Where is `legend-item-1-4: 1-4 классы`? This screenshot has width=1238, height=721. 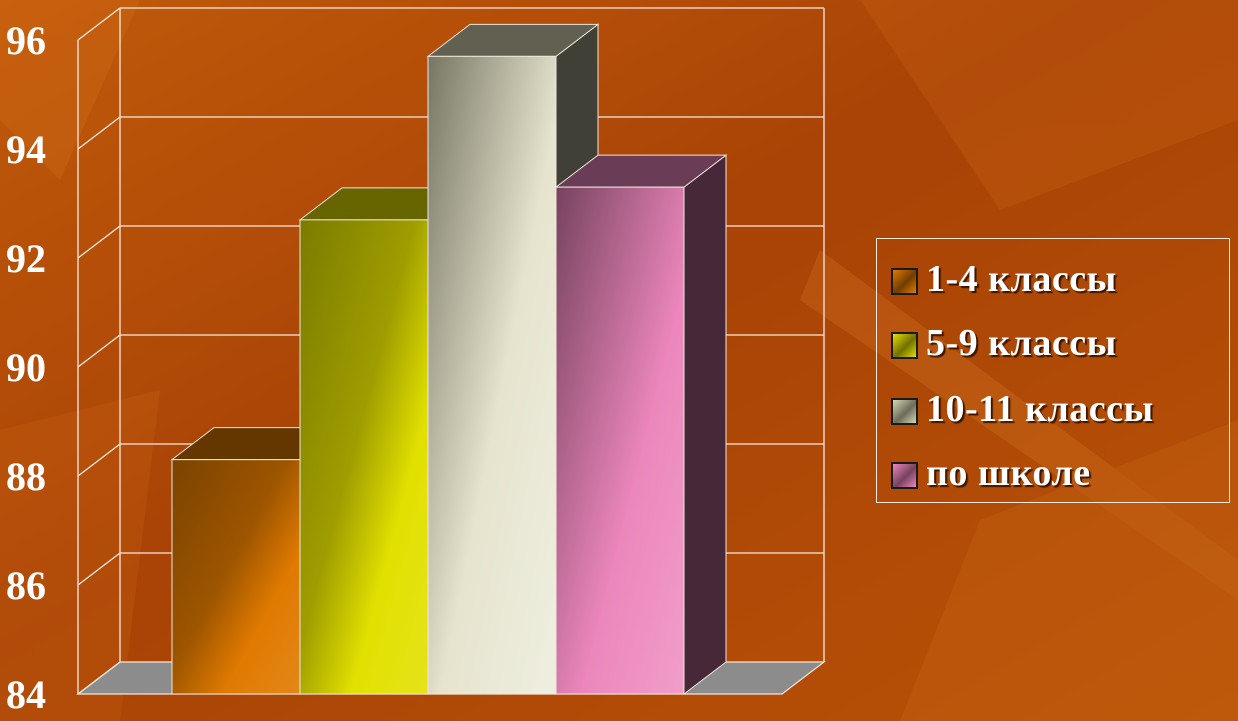 legend-item-1-4: 1-4 классы is located at coordinates (1004, 279).